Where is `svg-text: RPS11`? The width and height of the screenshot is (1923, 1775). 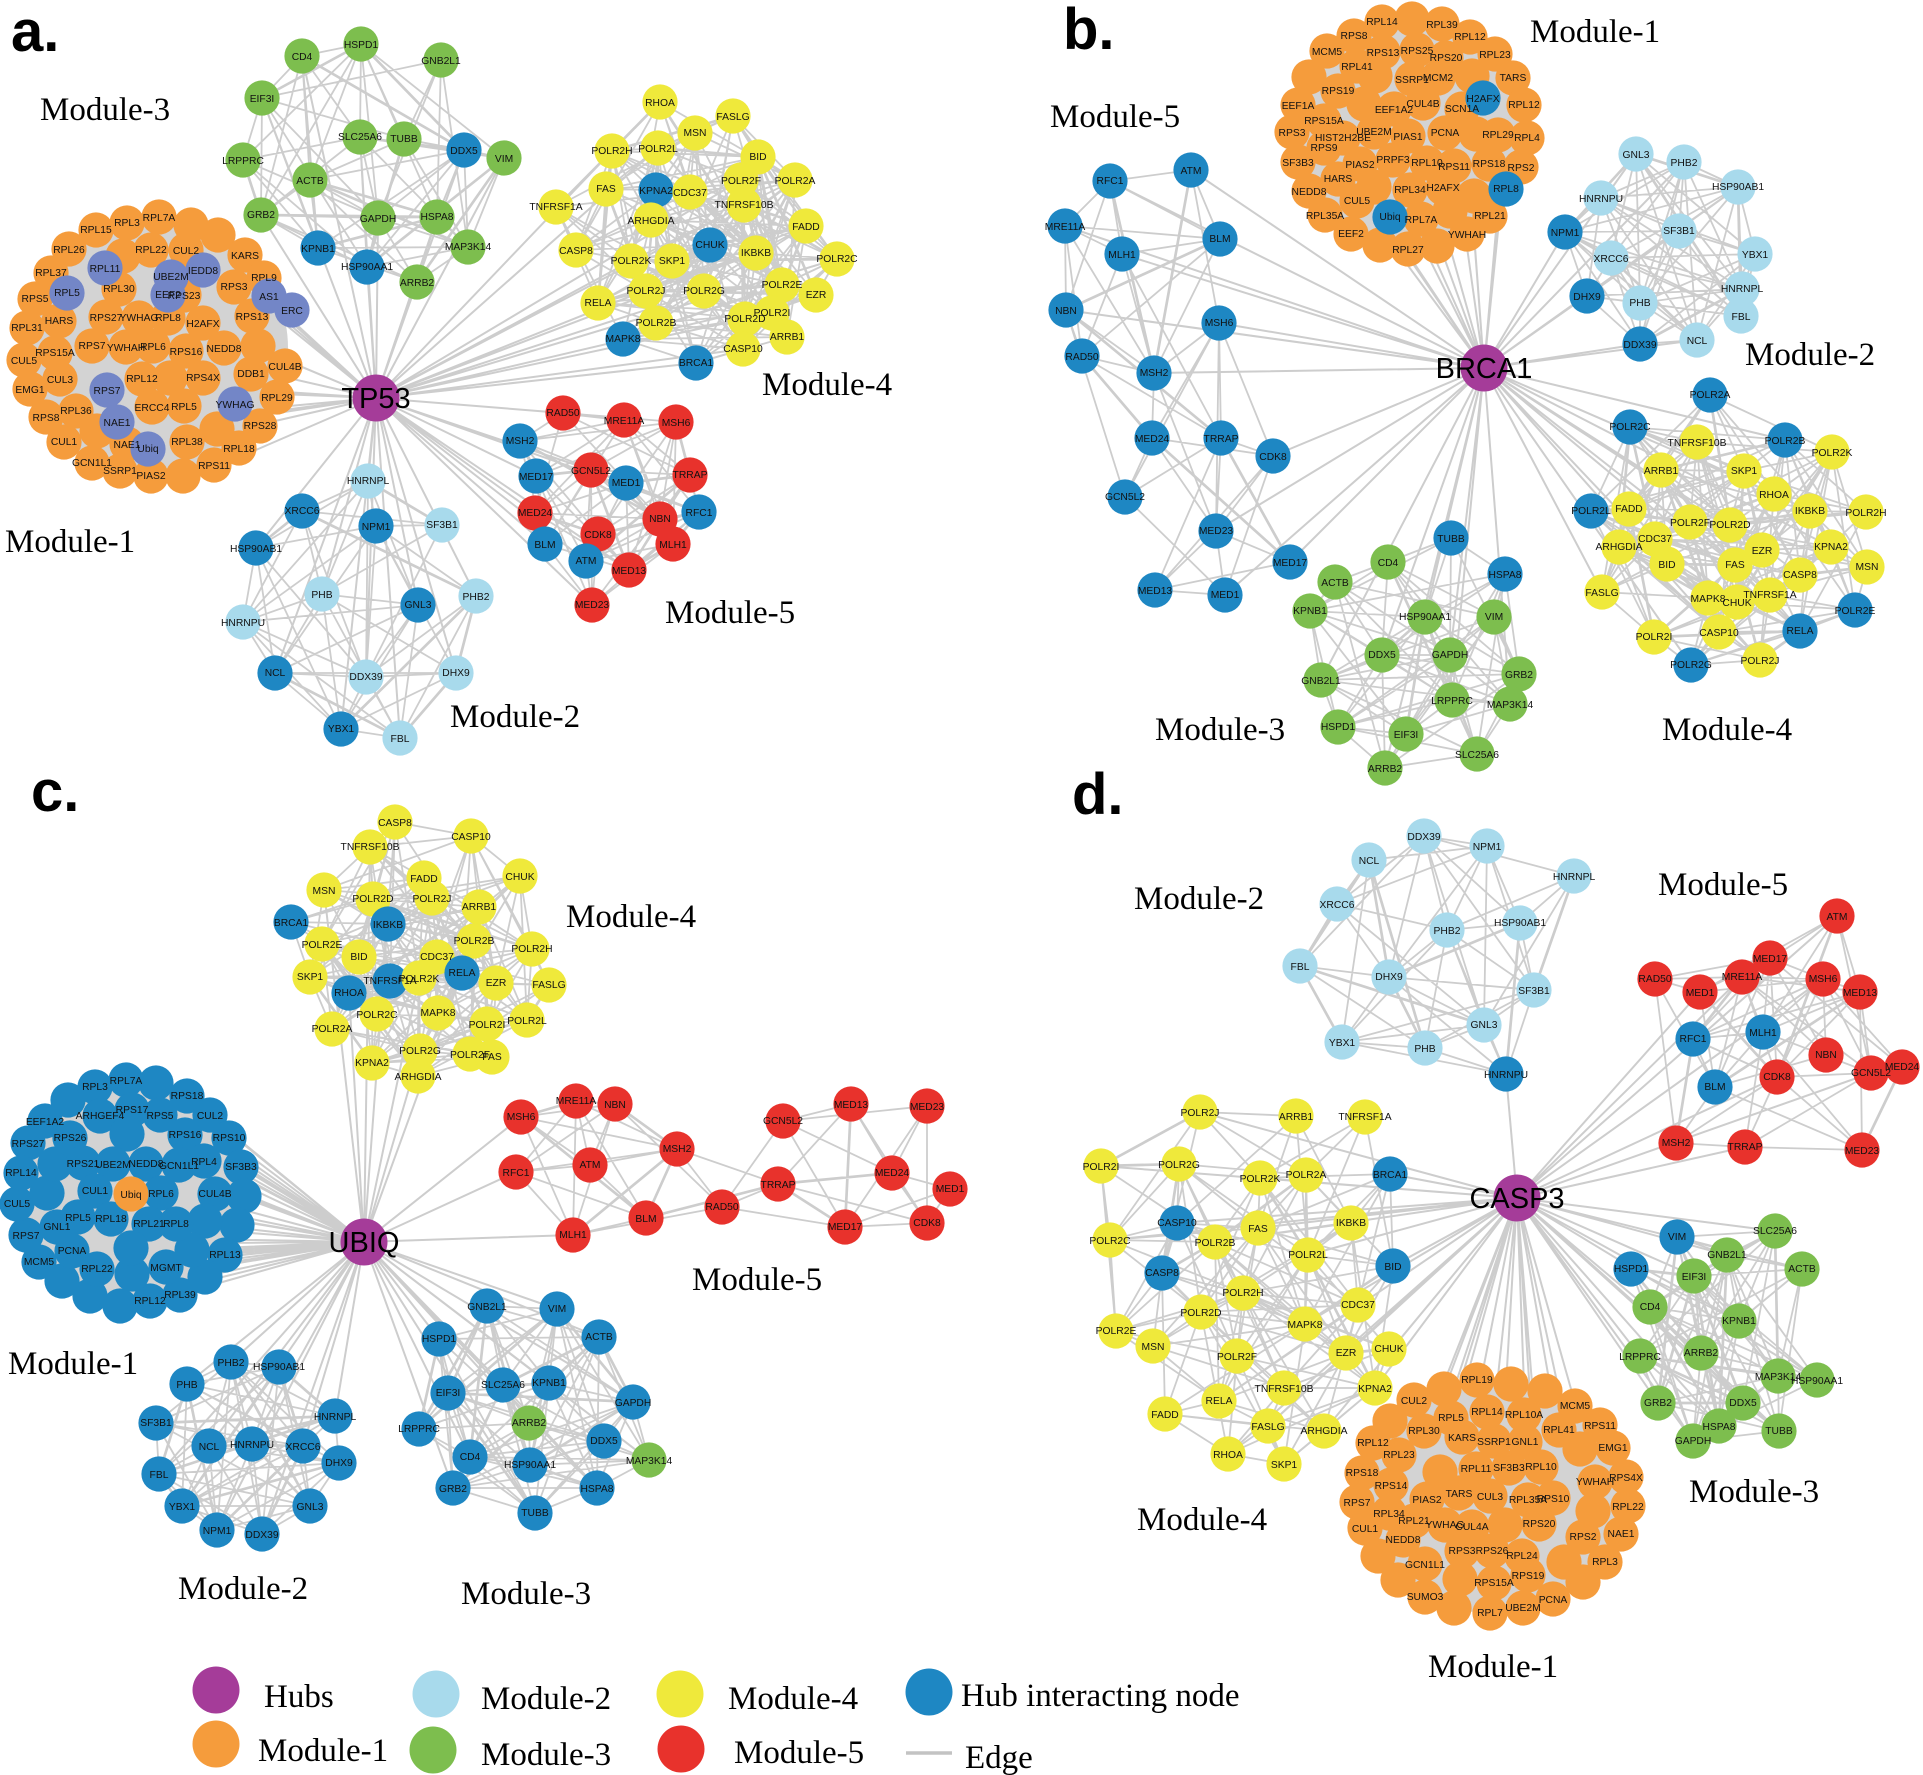
svg-text: RPS11 is located at coordinates (1454, 167).